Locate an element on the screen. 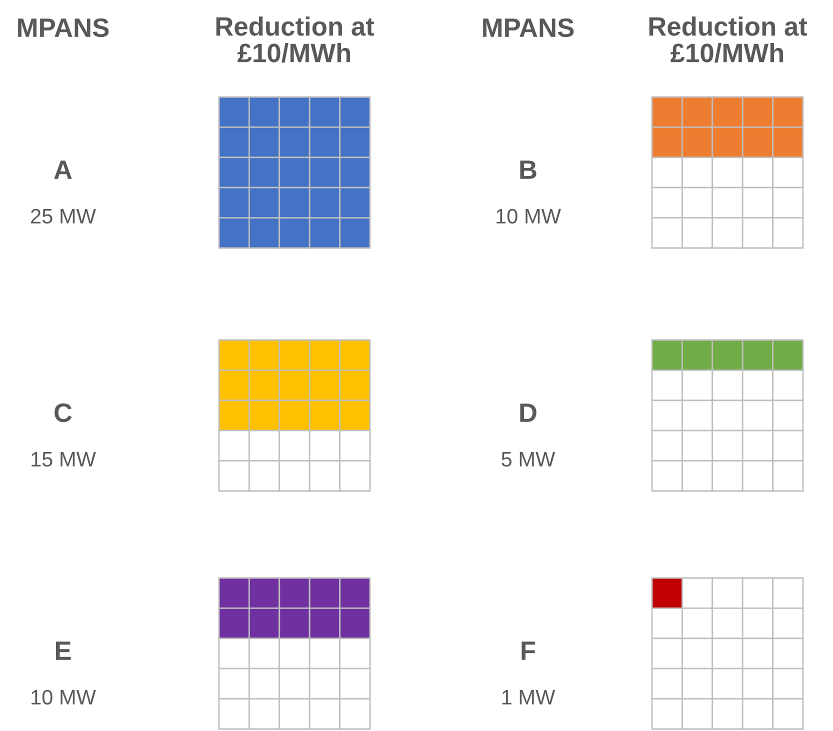 This screenshot has height=731, width=833. data-label: 1 MW is located at coordinates (529, 697).